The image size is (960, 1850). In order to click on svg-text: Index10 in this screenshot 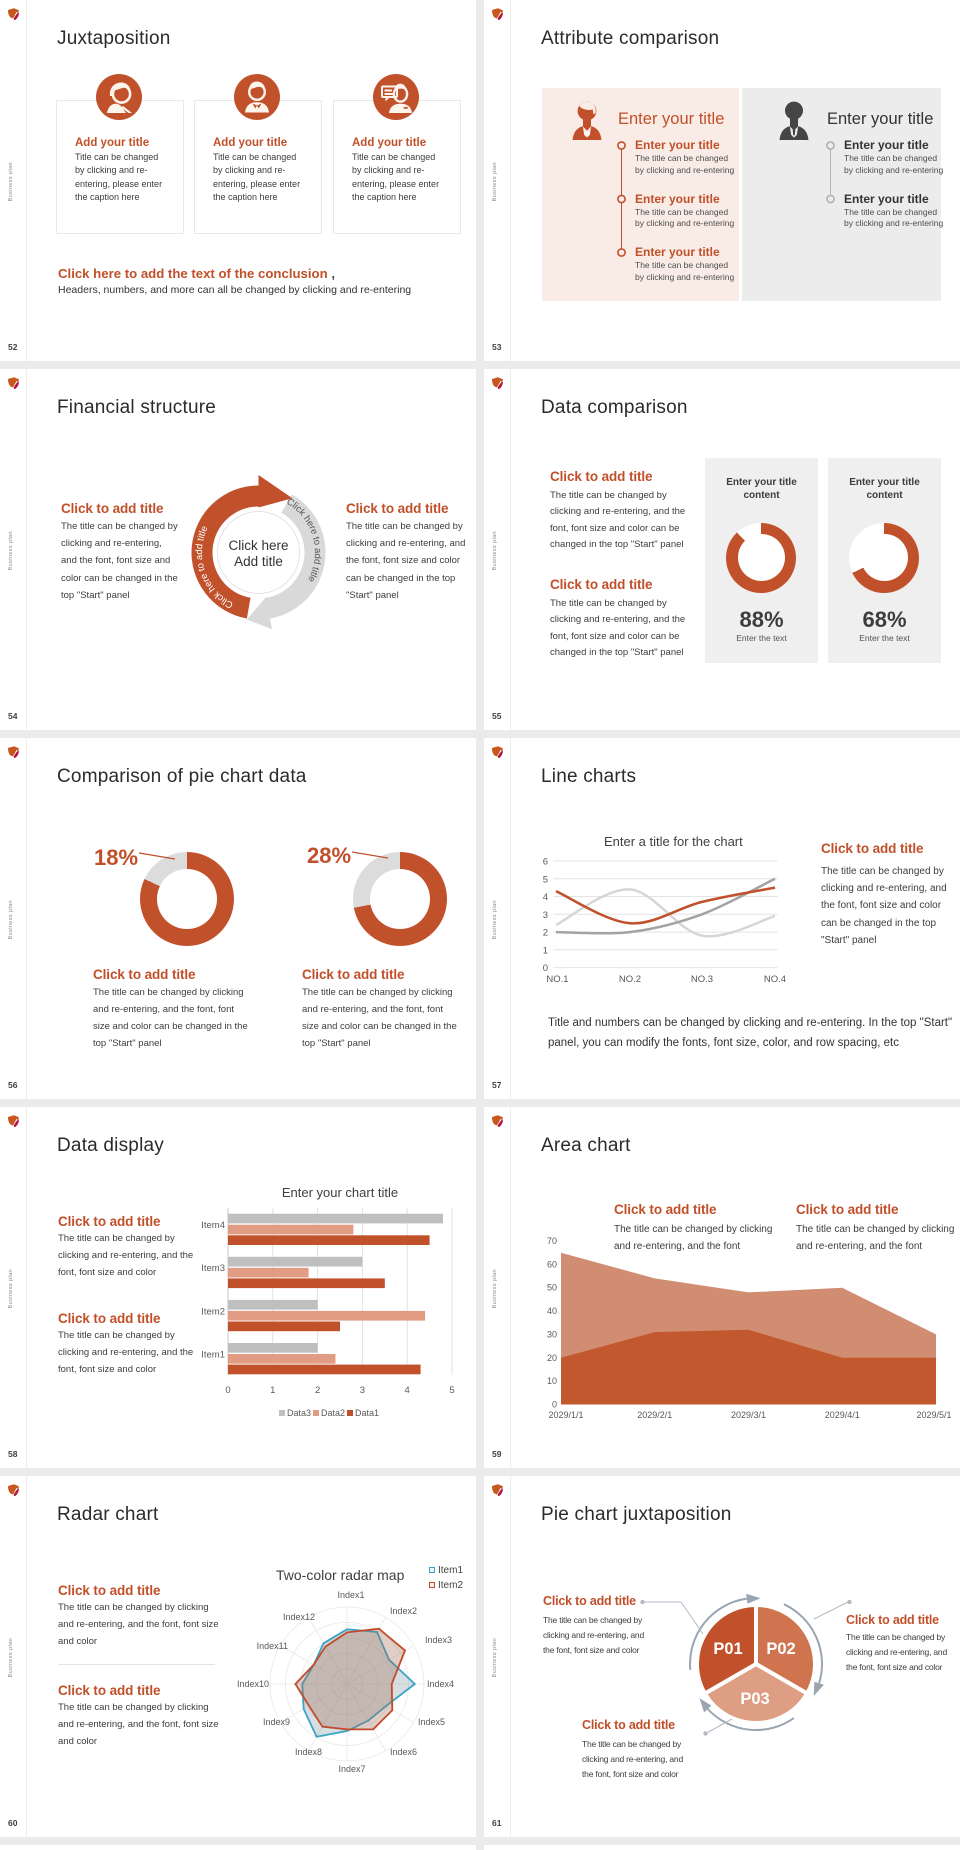, I will do `click(253, 1684)`.